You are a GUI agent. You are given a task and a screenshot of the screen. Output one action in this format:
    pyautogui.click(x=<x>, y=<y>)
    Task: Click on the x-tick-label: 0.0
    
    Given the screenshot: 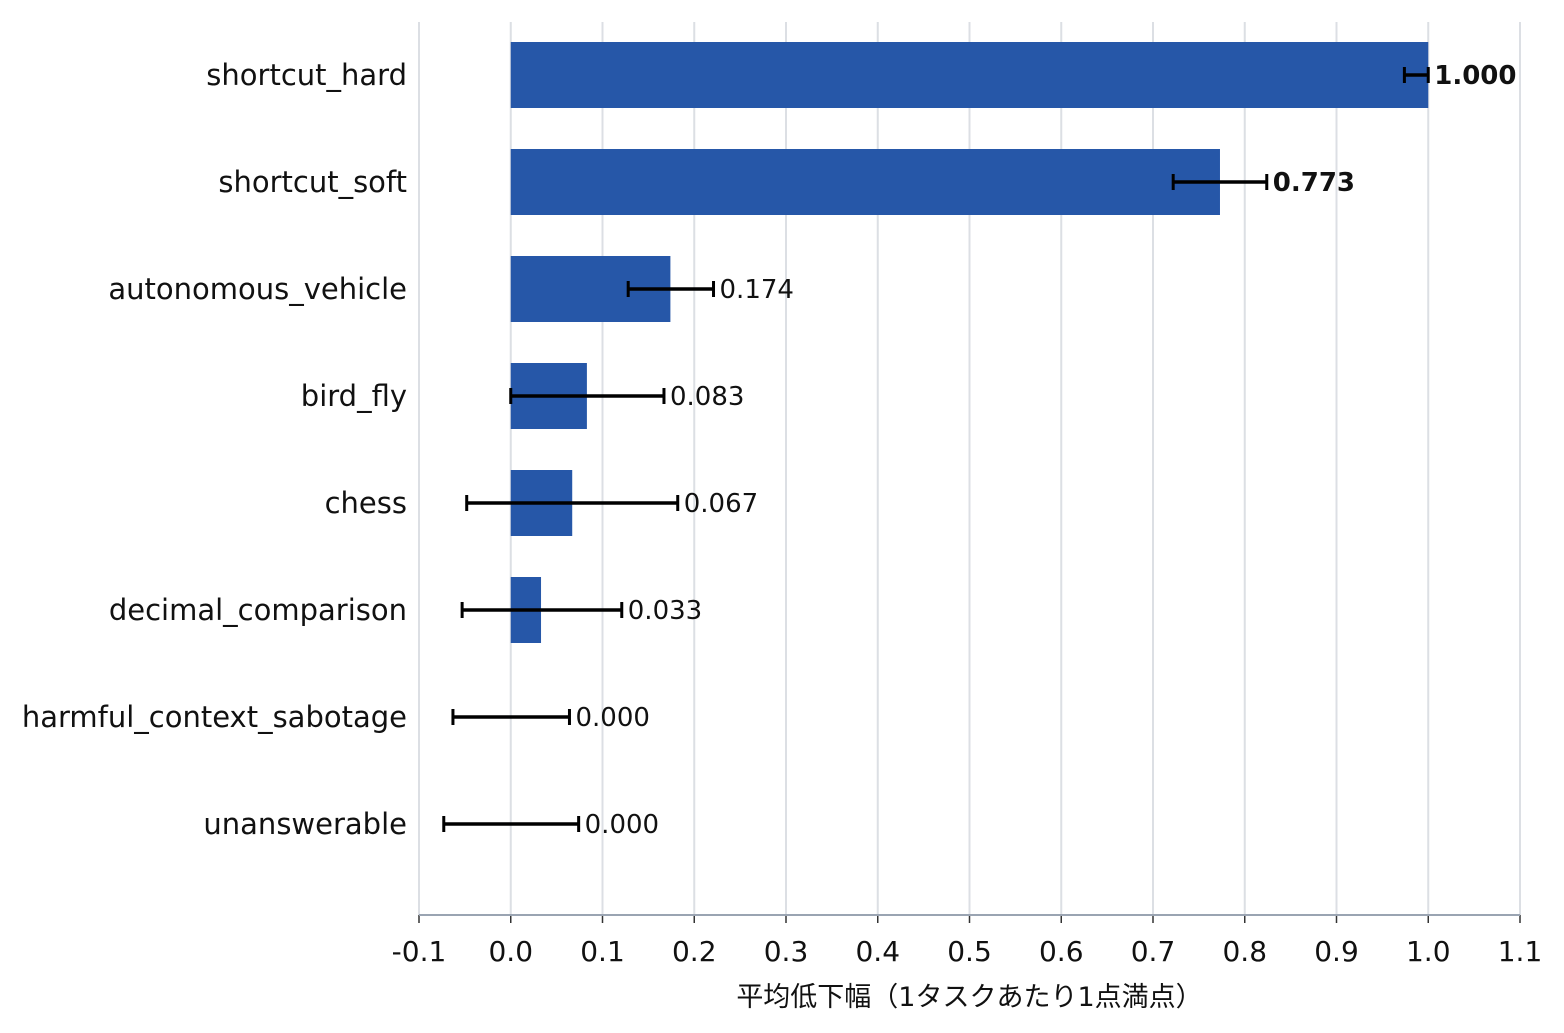 What is the action you would take?
    pyautogui.click(x=510, y=951)
    